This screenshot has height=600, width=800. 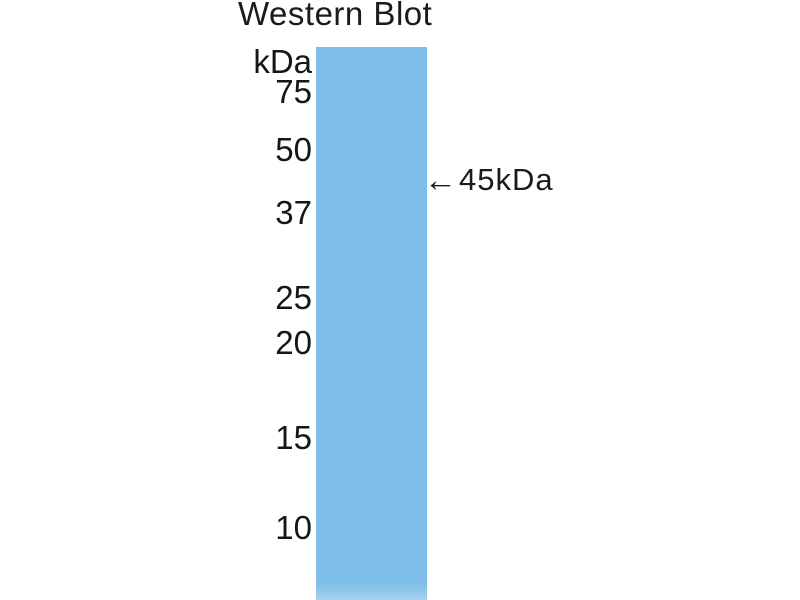 I want to click on figure-title: Western Blot, so click(x=335, y=16).